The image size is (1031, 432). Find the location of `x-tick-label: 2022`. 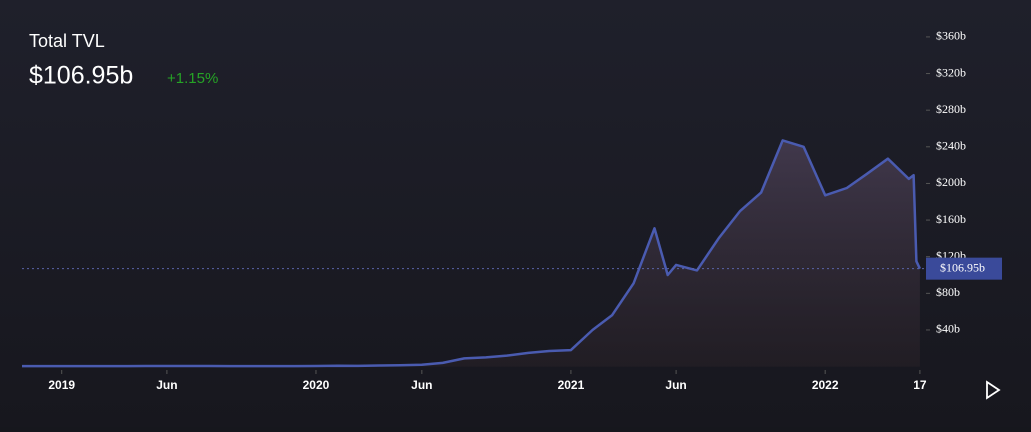

x-tick-label: 2022 is located at coordinates (825, 385).